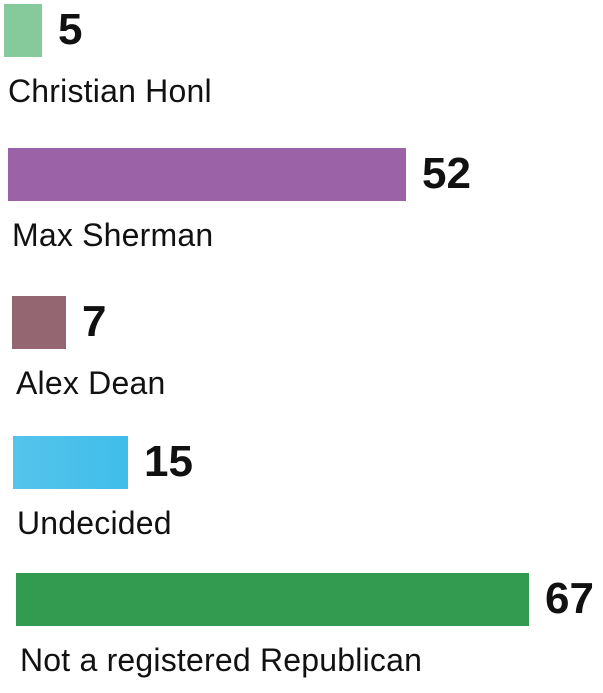  I want to click on category-label: Max Sherman, so click(113, 235).